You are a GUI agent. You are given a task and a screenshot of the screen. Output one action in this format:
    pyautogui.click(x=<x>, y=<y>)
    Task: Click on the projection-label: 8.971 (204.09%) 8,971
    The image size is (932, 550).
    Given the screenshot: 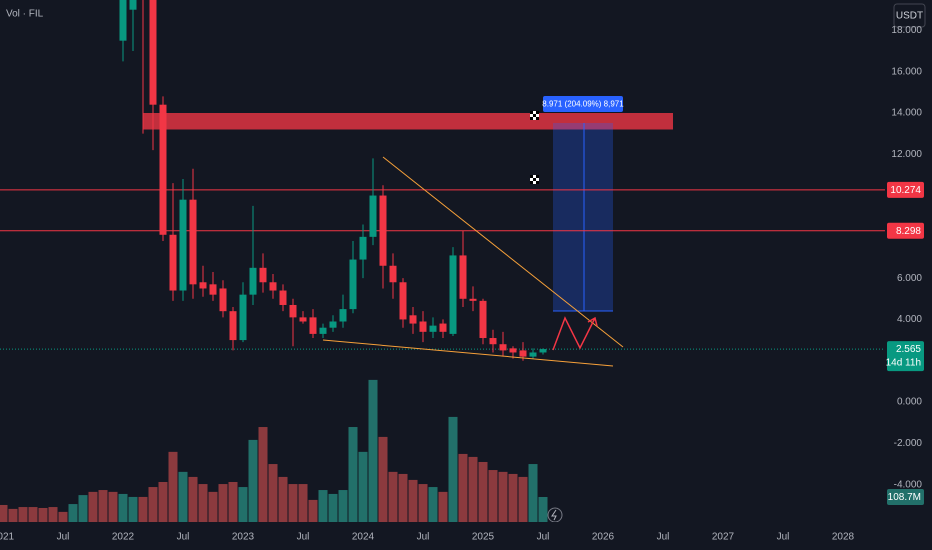 What is the action you would take?
    pyautogui.click(x=583, y=104)
    